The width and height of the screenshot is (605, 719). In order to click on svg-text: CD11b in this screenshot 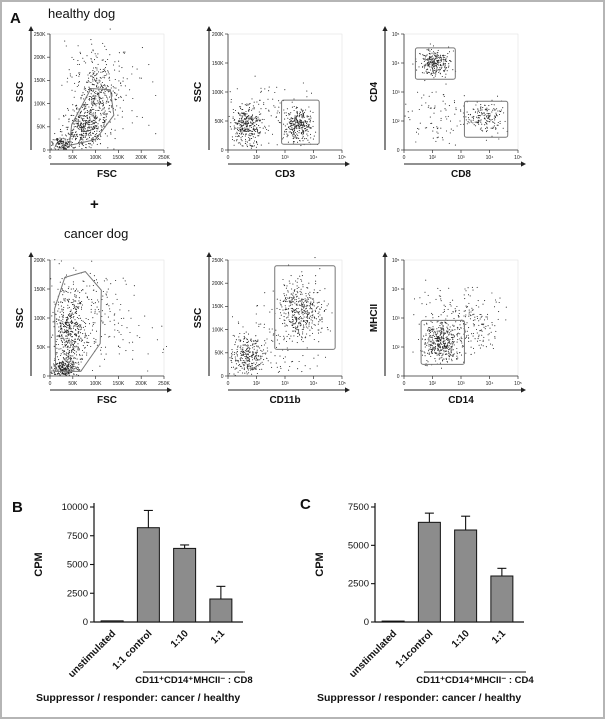, I will do `click(284, 400)`.